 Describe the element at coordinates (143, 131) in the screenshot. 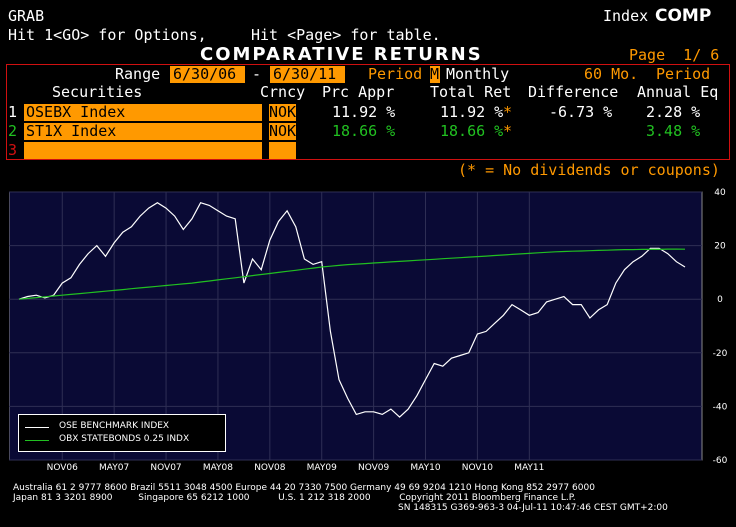

I see `security-field: ST1X Index` at that location.